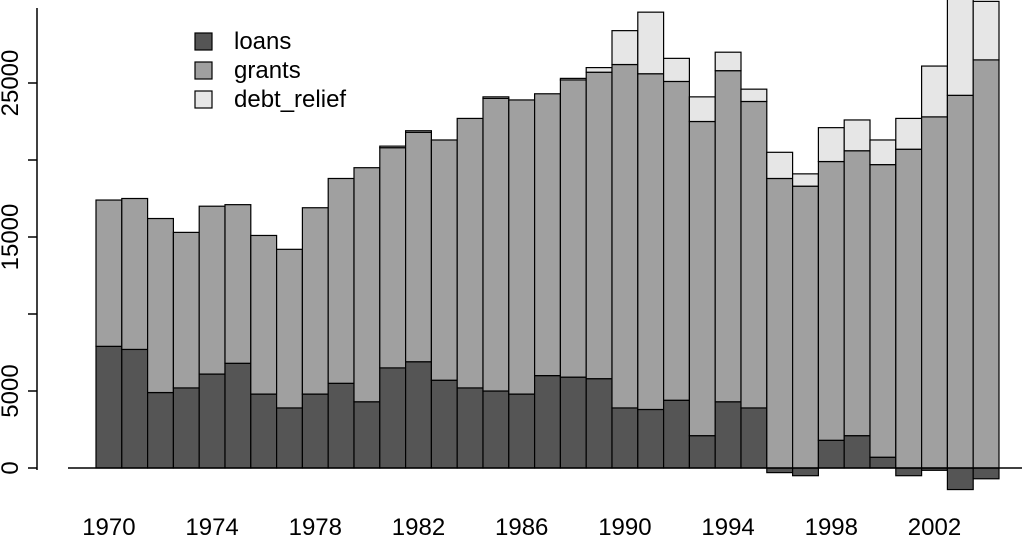 The height and width of the screenshot is (556, 1022). I want to click on bar-grants-1977, so click(290, 328).